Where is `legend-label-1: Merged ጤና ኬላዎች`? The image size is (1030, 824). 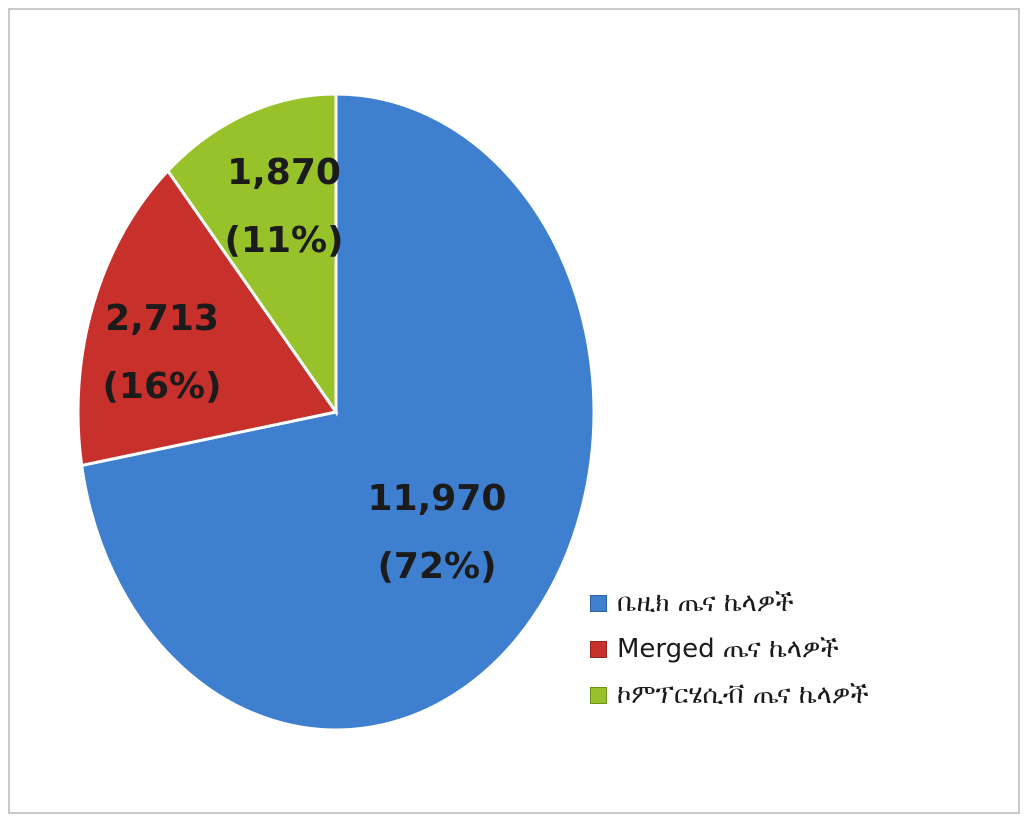 legend-label-1: Merged ጤና ኬላዎች is located at coordinates (728, 648).